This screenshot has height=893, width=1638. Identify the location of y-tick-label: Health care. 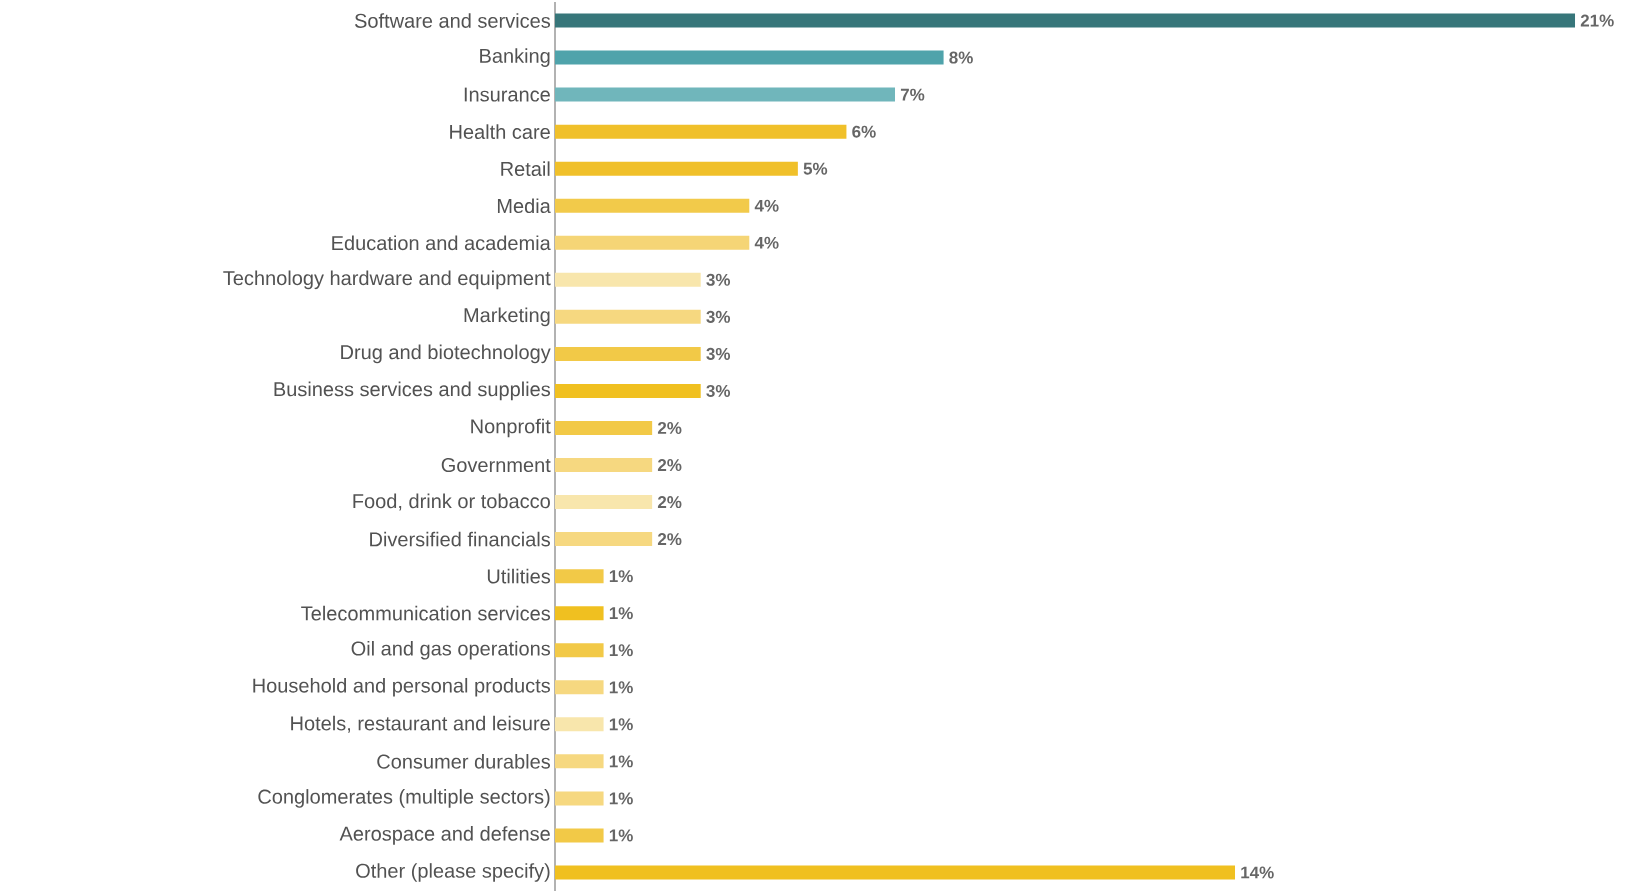
(500, 131).